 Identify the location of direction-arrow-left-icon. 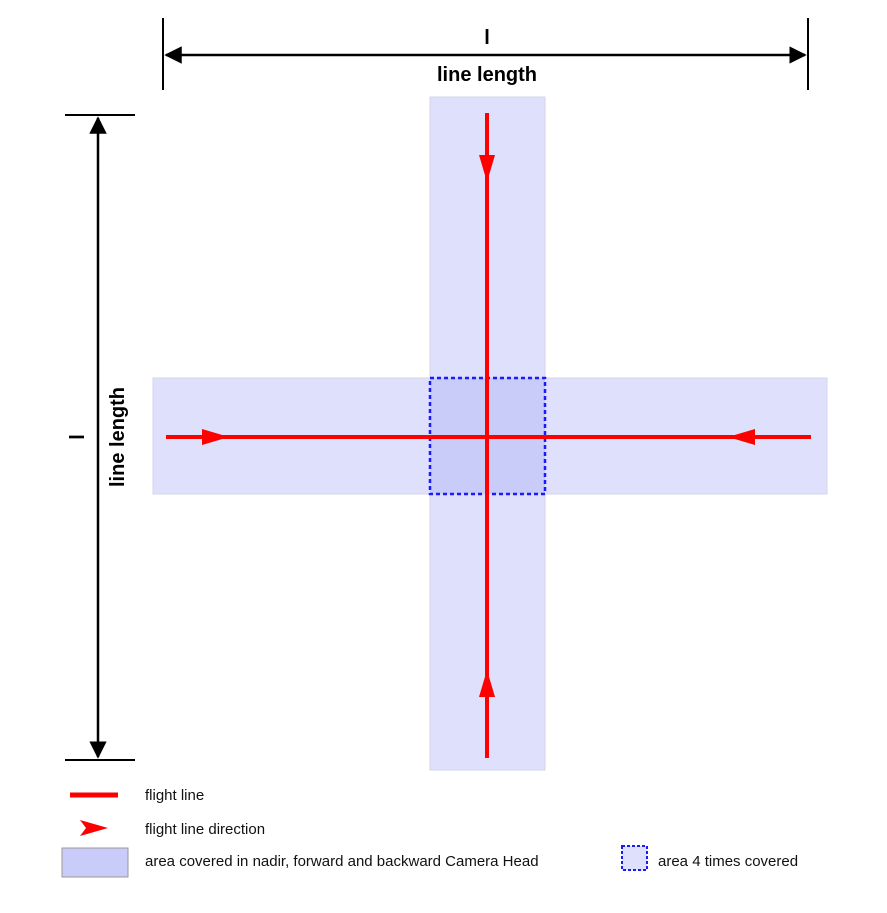
(741, 437).